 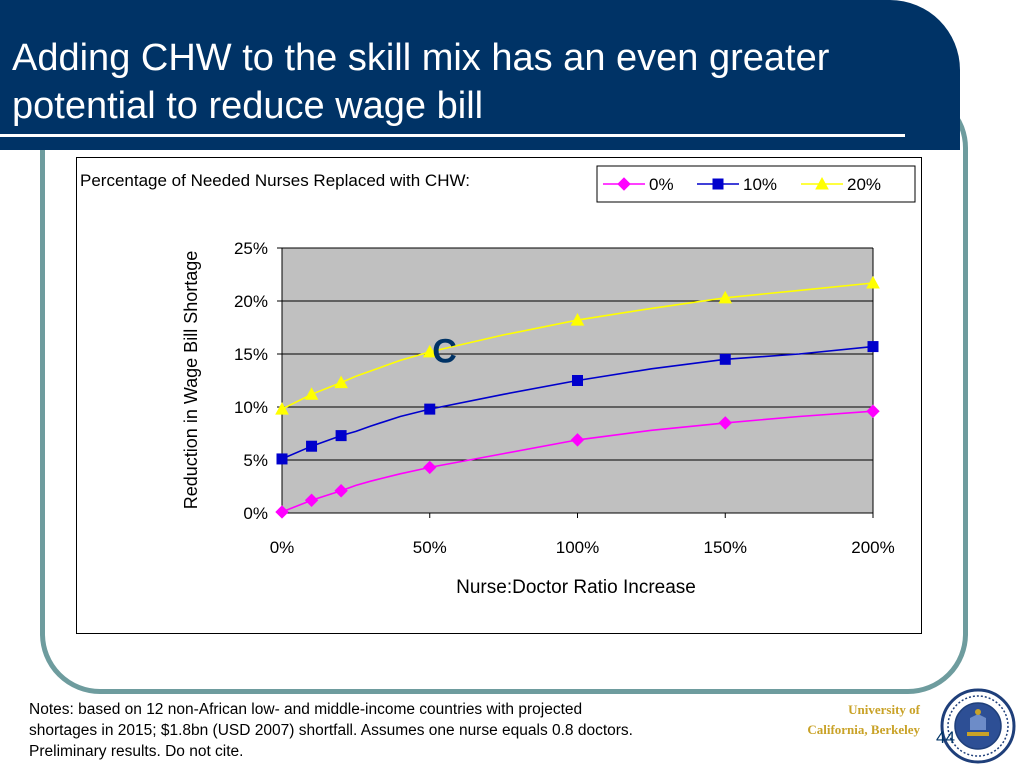 I want to click on title-underline, so click(x=452, y=135).